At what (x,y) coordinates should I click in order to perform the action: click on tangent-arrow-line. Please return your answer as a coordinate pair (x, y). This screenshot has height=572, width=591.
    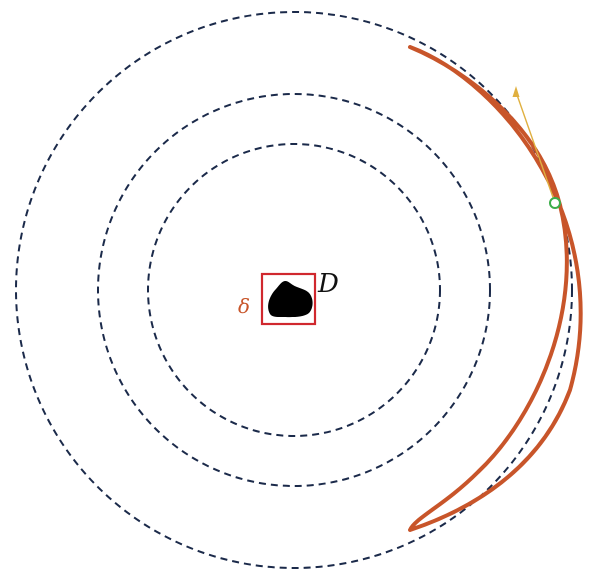
    Looking at the image, I should click on (535, 147).